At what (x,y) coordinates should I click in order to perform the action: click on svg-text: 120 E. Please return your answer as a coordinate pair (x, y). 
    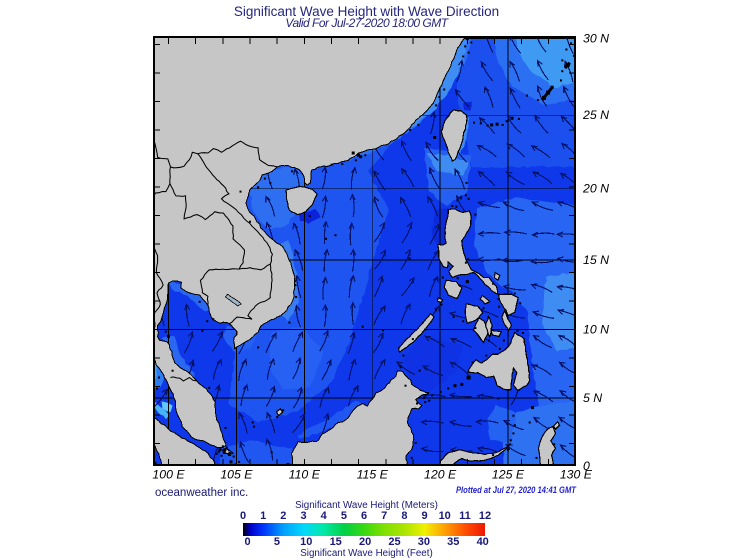
    Looking at the image, I should click on (440, 475).